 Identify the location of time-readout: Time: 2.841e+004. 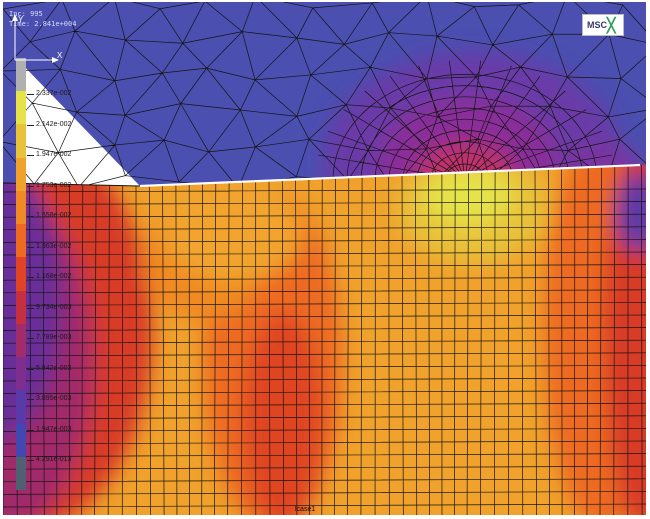
(43, 24).